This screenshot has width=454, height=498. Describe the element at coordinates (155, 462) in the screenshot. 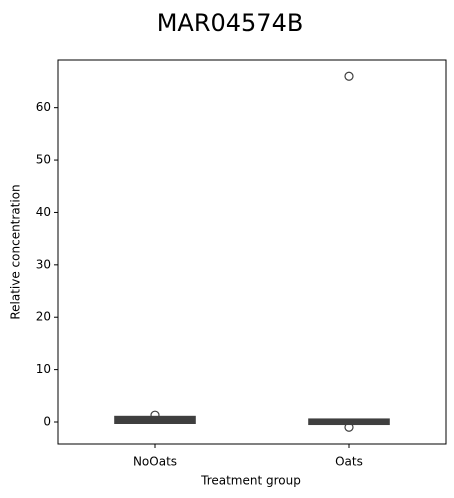

I see `x-tick-label: NoOats` at that location.